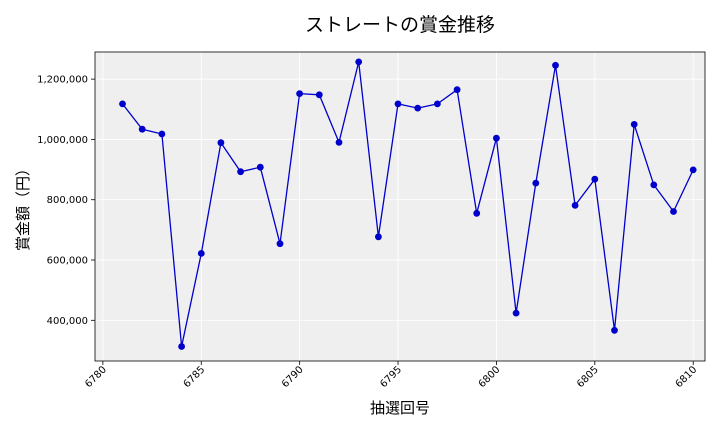 Image resolution: width=720 pixels, height=432 pixels. What do you see at coordinates (96, 377) in the screenshot?
I see `x-tick-label: 6780` at bounding box center [96, 377].